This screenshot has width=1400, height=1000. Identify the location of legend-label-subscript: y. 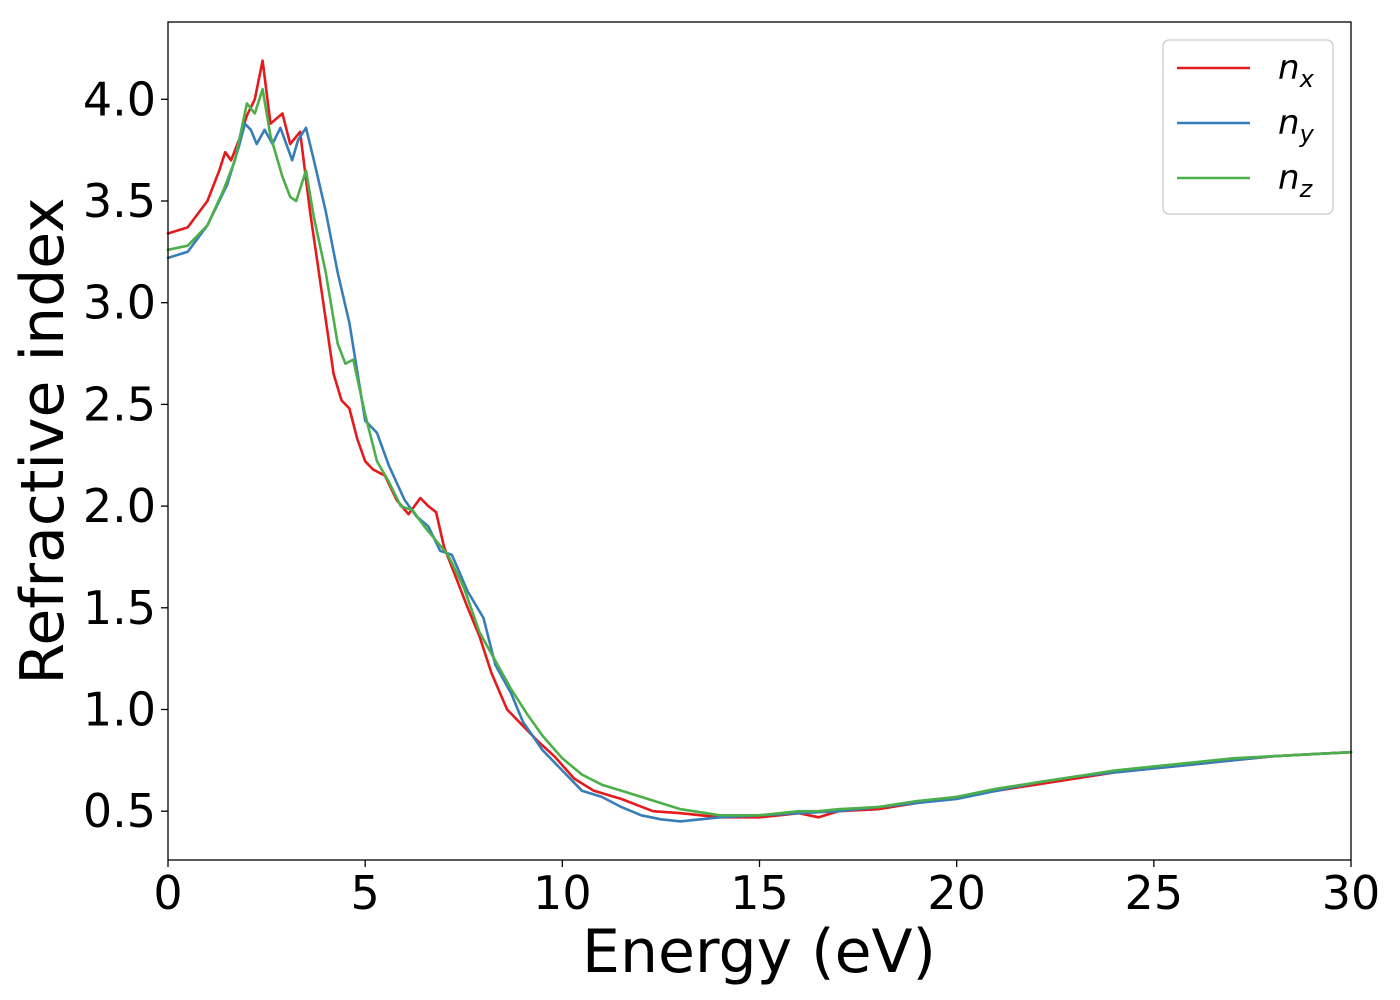
(1307, 134).